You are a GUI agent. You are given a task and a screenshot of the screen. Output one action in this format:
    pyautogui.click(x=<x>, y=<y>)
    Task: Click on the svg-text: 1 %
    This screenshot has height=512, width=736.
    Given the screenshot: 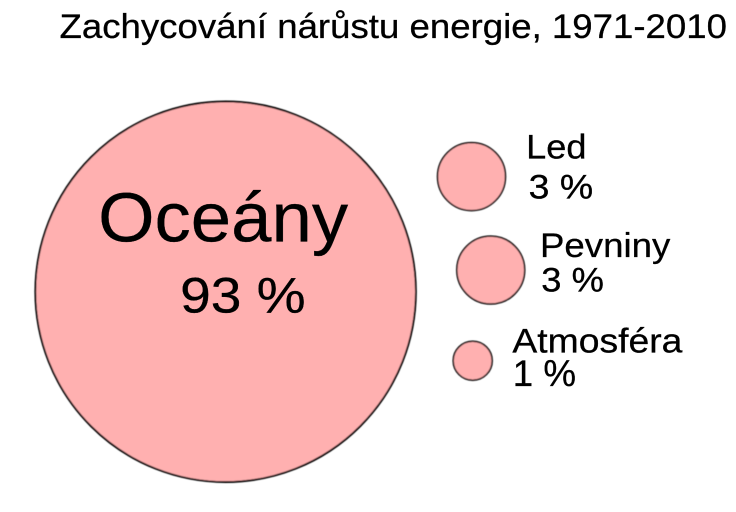 What is the action you would take?
    pyautogui.click(x=544, y=373)
    